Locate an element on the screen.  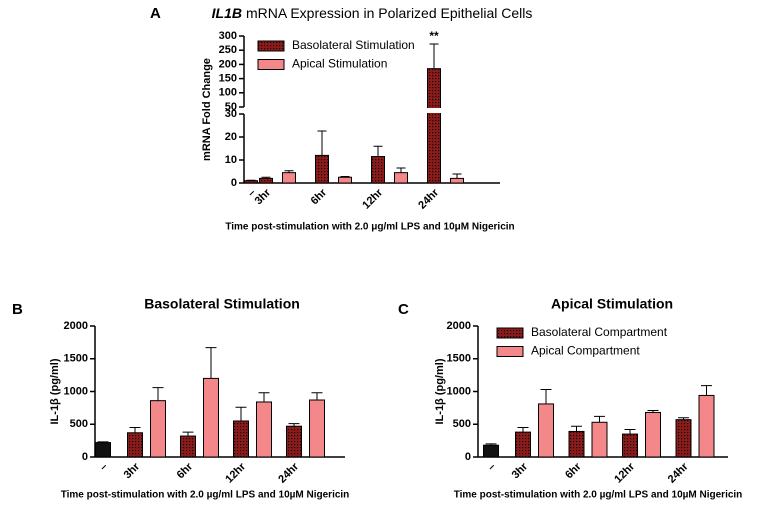
panel-label: C is located at coordinates (403, 309).